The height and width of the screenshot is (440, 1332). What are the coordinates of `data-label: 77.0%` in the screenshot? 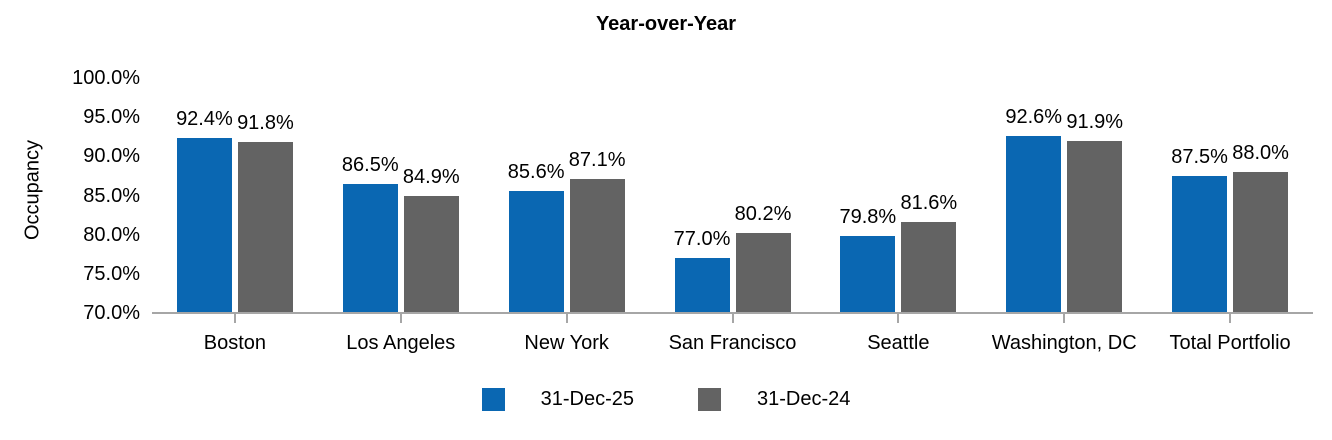 It's located at (702, 239).